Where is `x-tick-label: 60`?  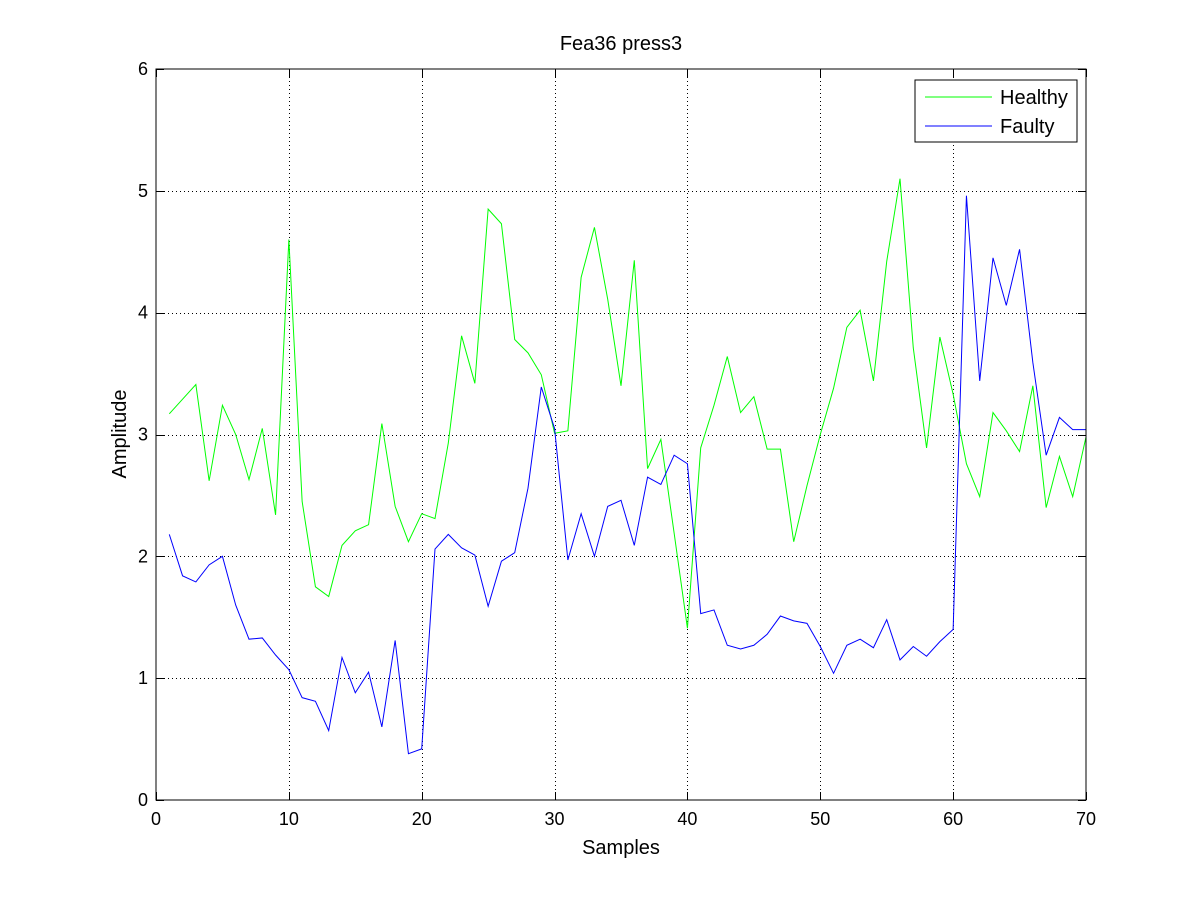
x-tick-label: 60 is located at coordinates (953, 819).